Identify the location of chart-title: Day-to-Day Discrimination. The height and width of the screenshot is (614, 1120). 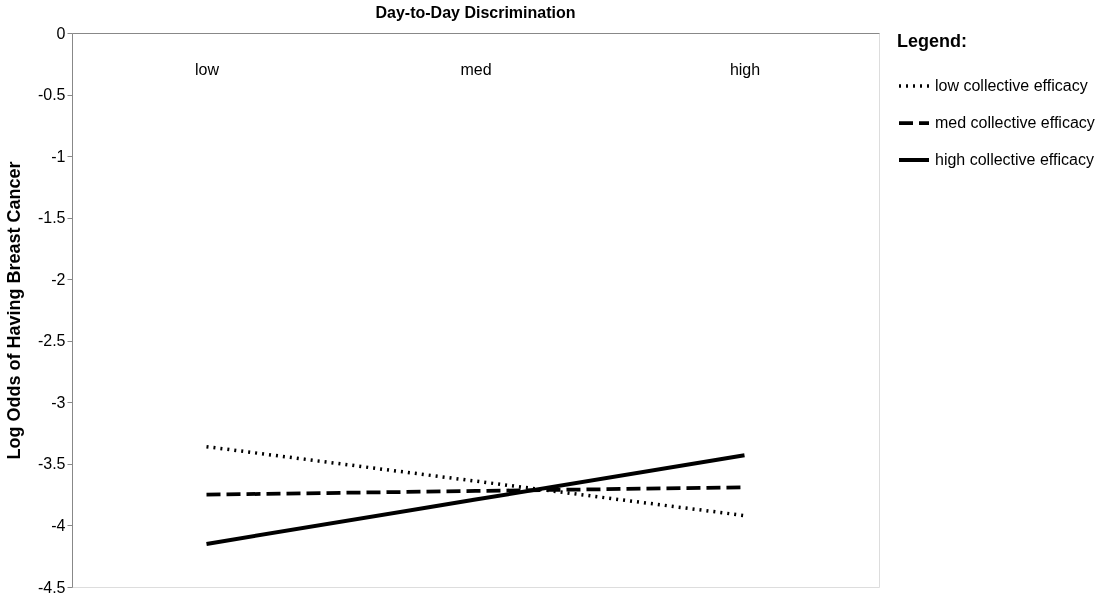
(475, 12).